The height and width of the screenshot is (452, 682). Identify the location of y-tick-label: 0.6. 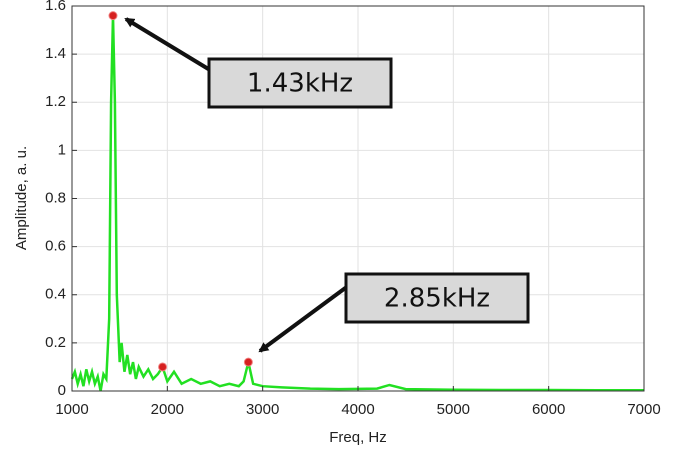
(55, 246).